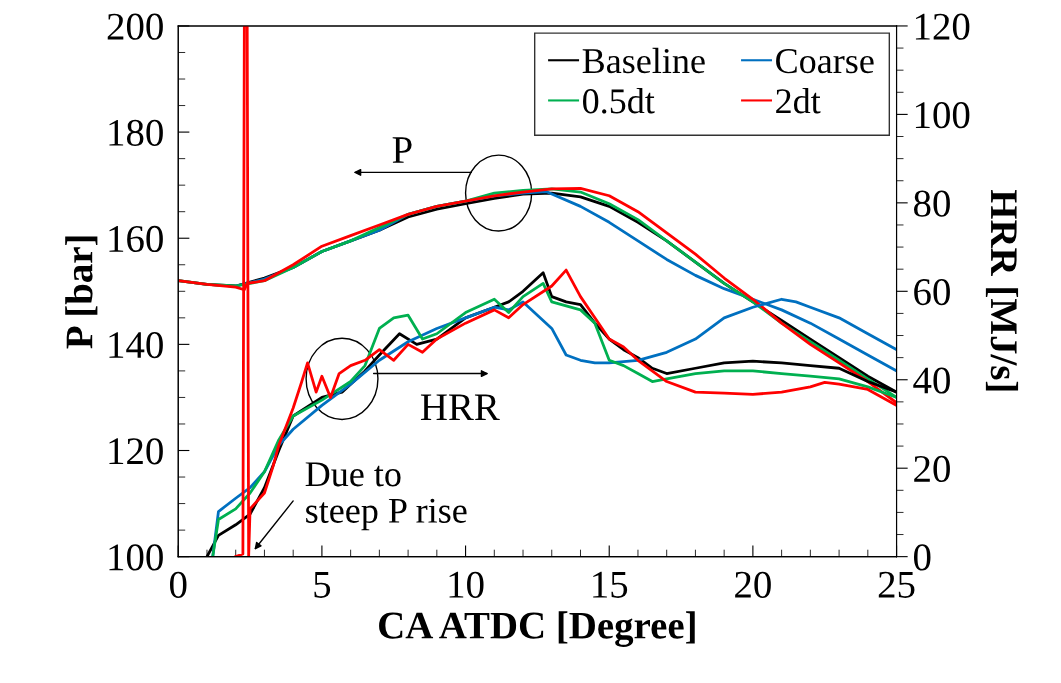  Describe the element at coordinates (466, 584) in the screenshot. I see `x-tick-label: 10` at that location.